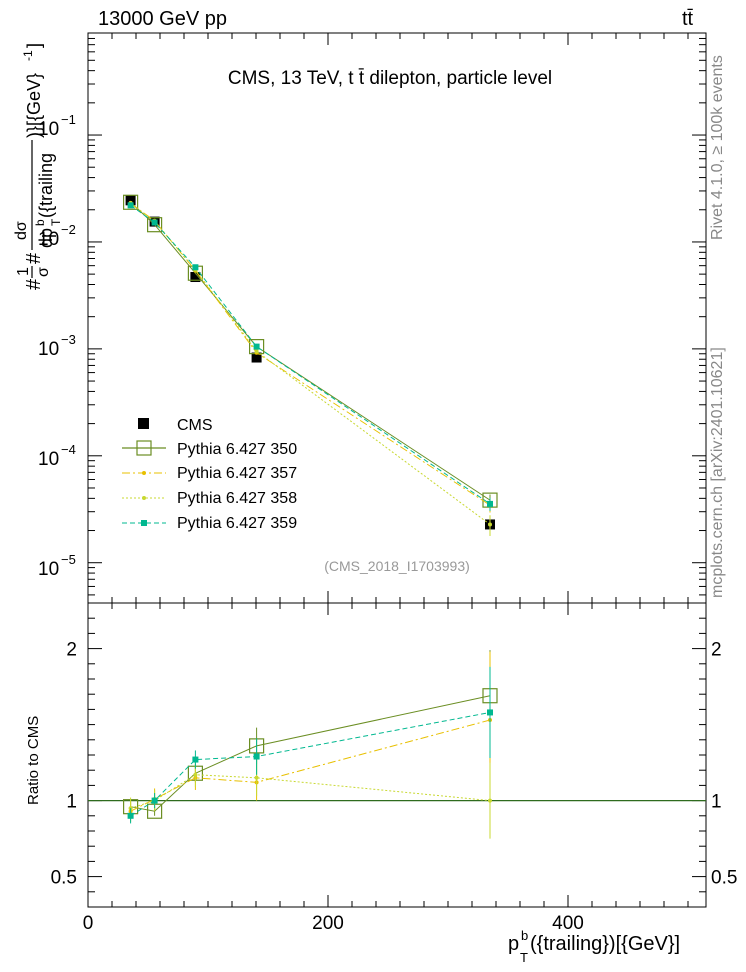  What do you see at coordinates (175, 425) in the screenshot?
I see `legend-entry-cms: CMS` at bounding box center [175, 425].